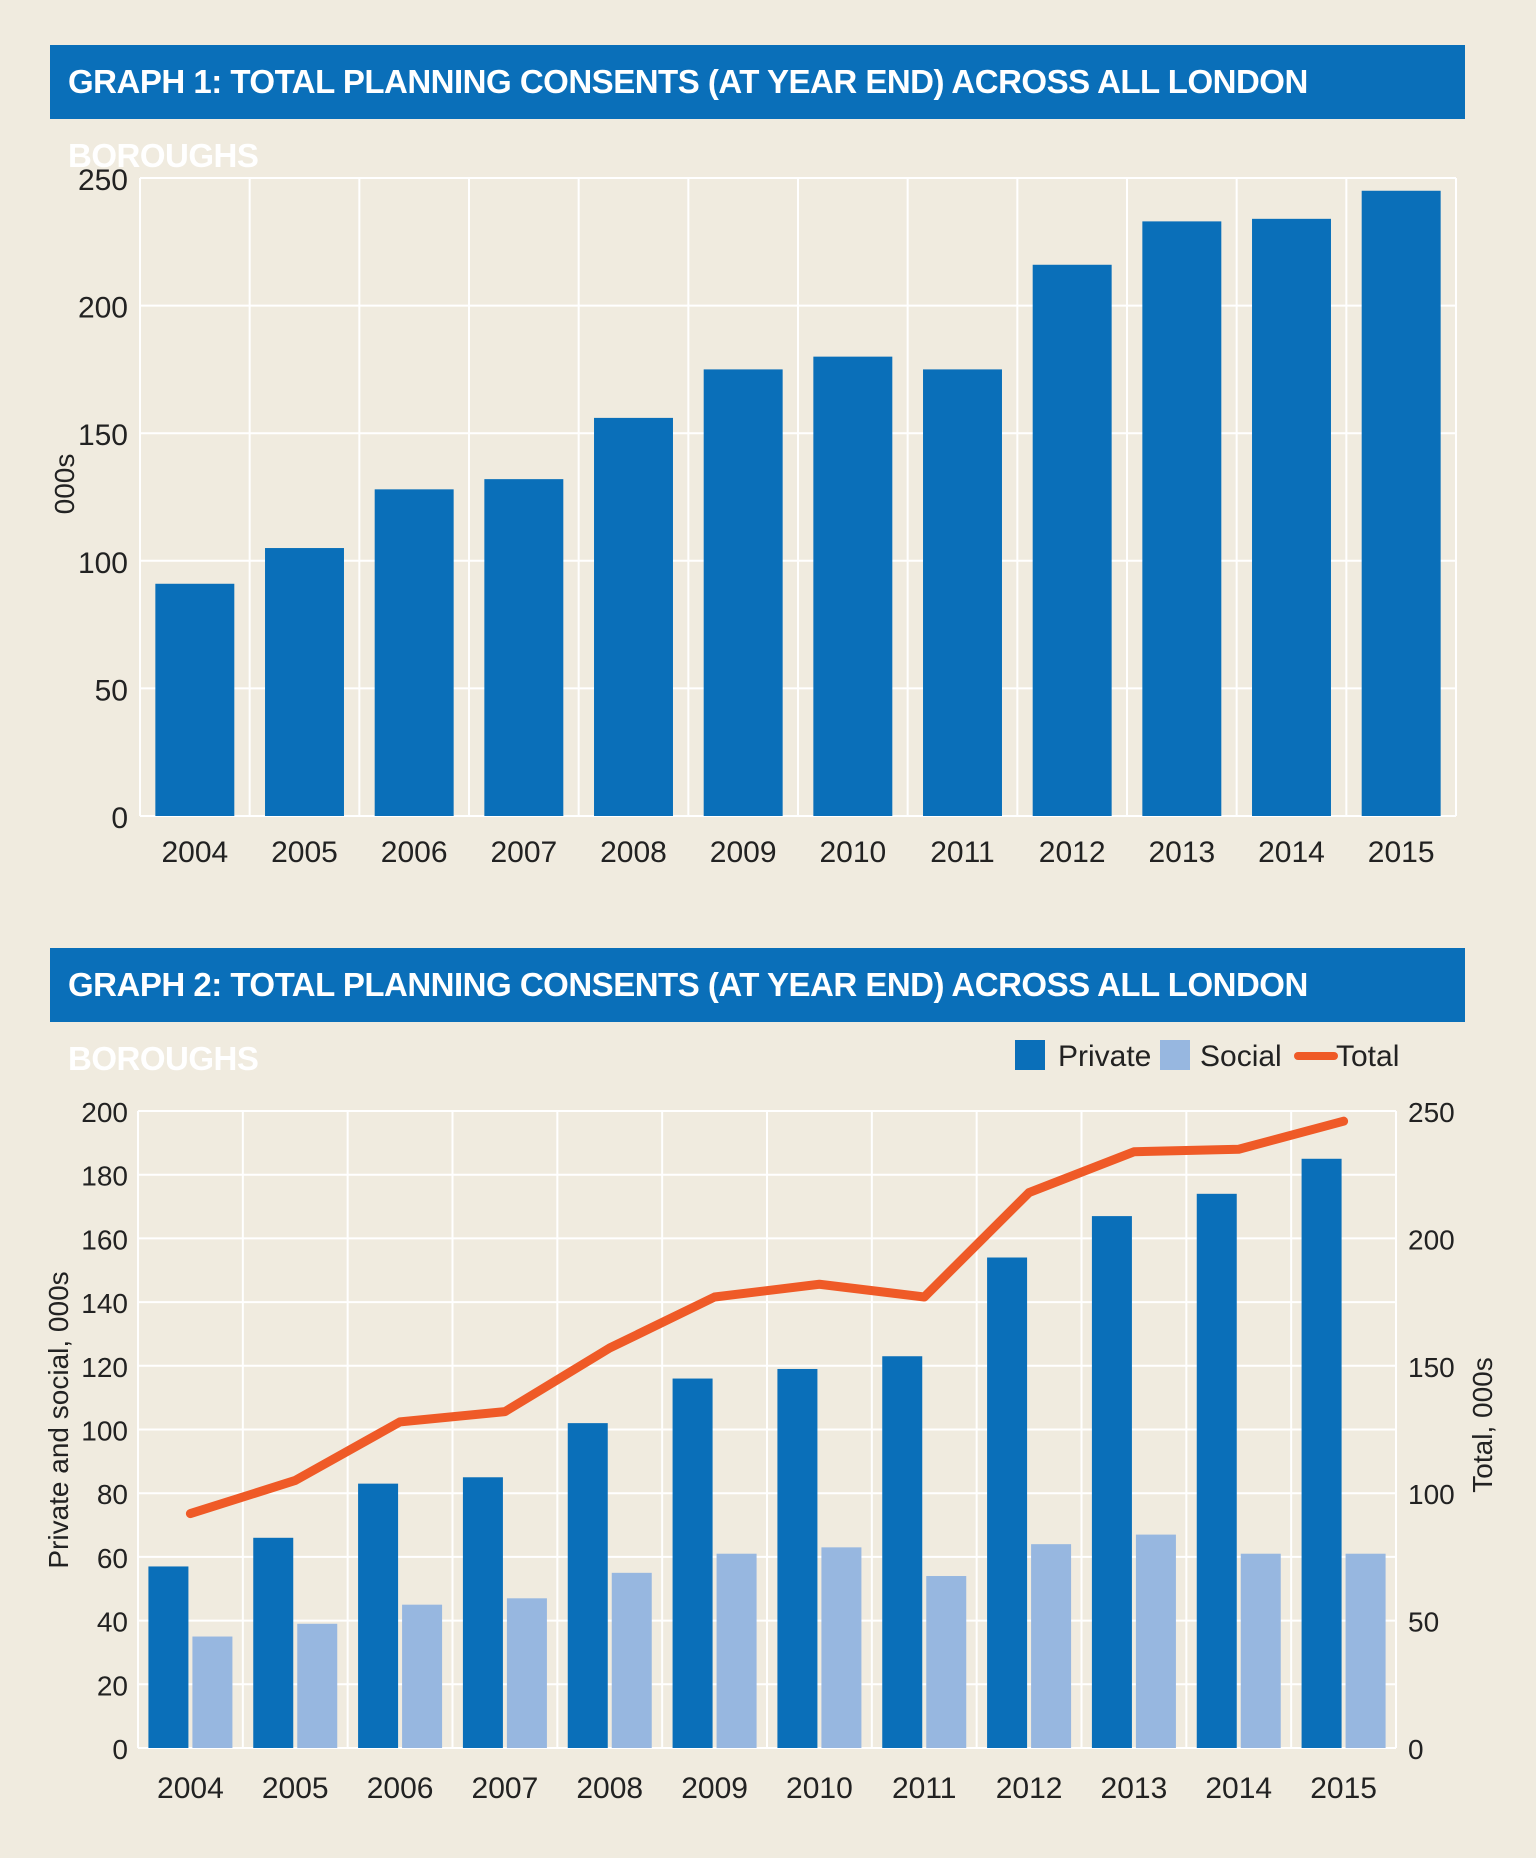 Image resolution: width=1536 pixels, height=1858 pixels. I want to click on graph2-ytick-label: 0, so click(120, 1749).